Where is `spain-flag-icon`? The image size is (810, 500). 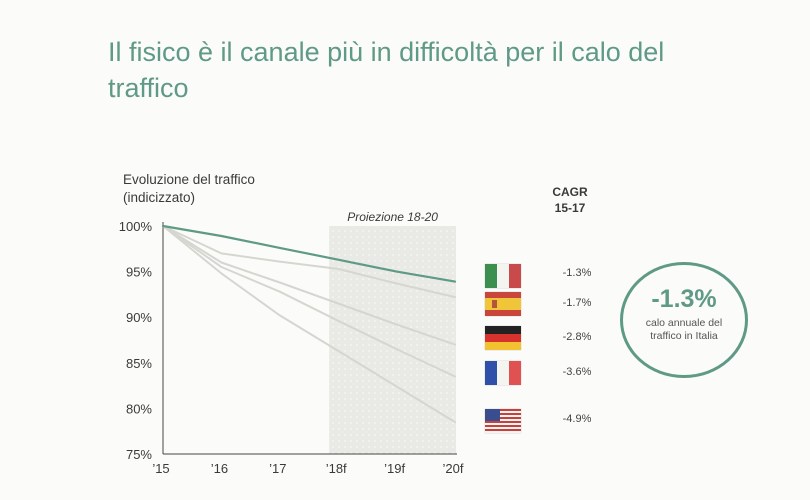 spain-flag-icon is located at coordinates (503, 304).